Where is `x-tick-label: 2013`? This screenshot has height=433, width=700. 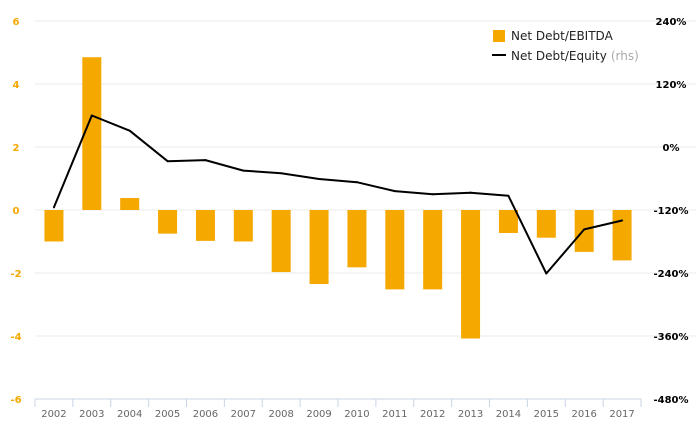
x-tick-label: 2013 is located at coordinates (470, 414).